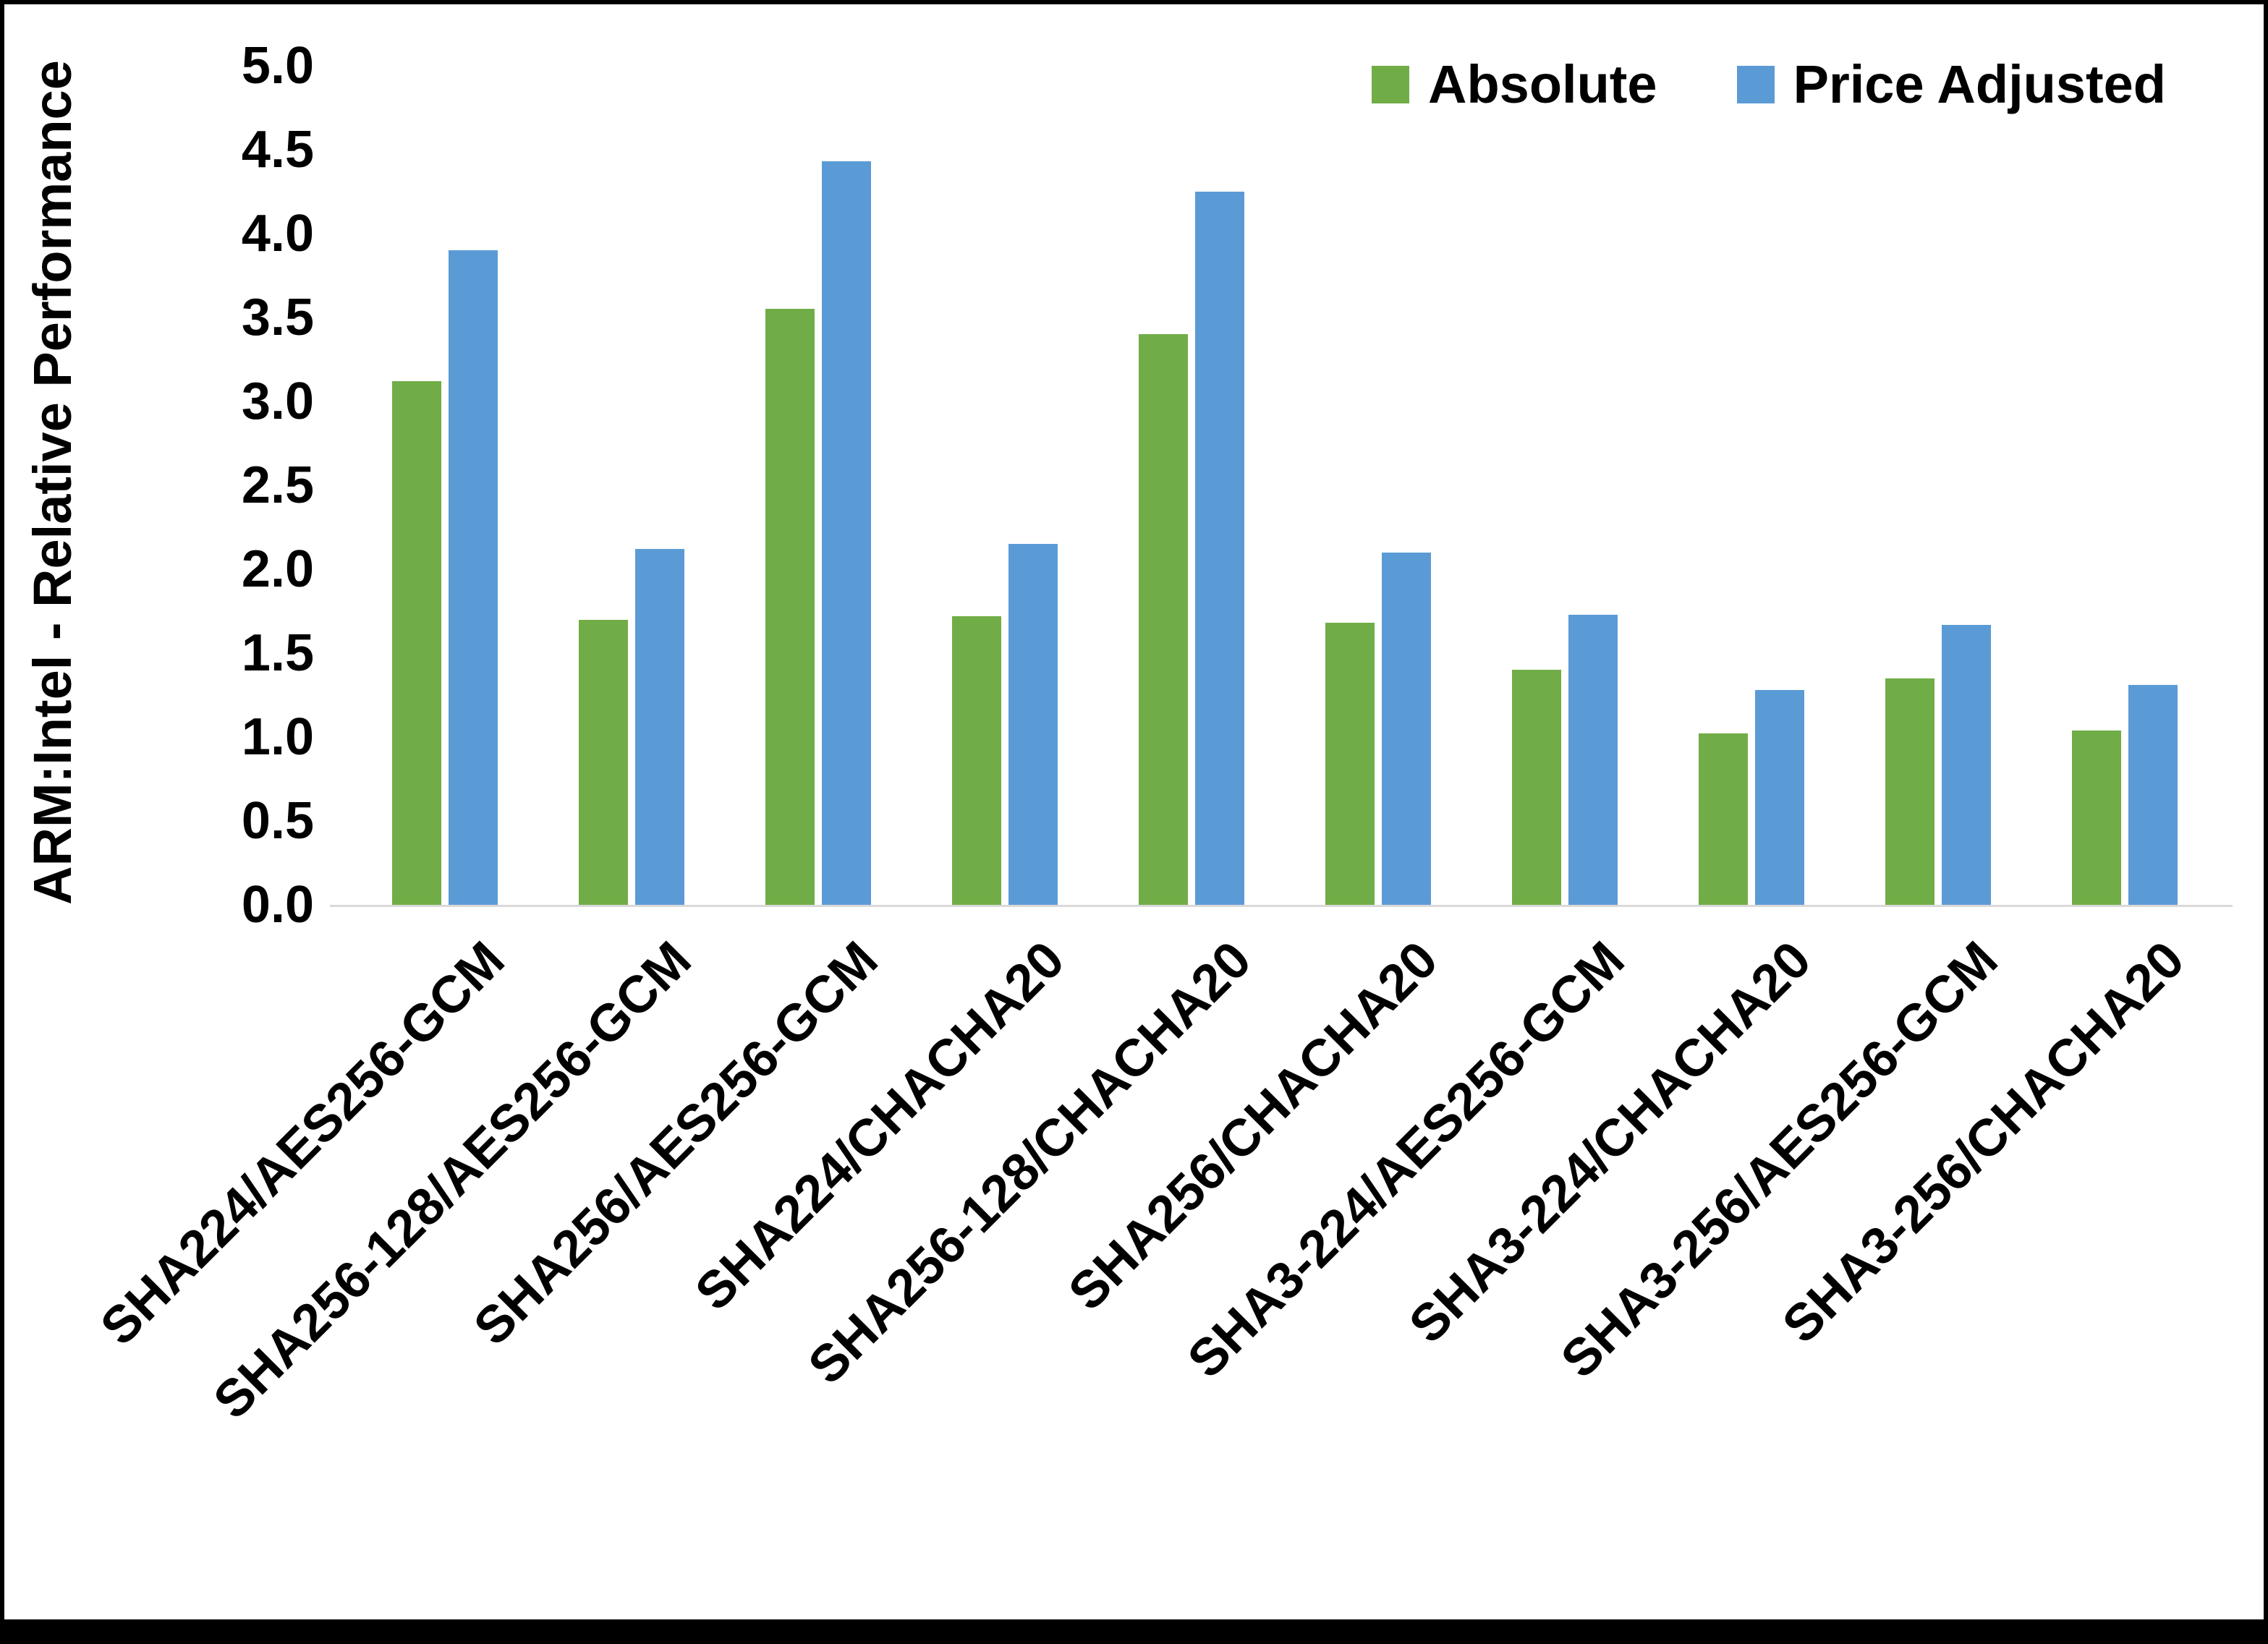  Describe the element at coordinates (1979, 84) in the screenshot. I see `legend-label-price-adjusted: Price Adjusted` at that location.